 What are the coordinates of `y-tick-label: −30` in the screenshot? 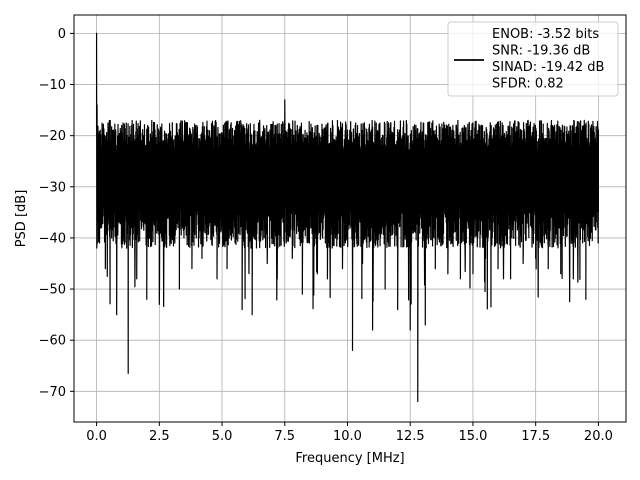 It's located at (52, 187).